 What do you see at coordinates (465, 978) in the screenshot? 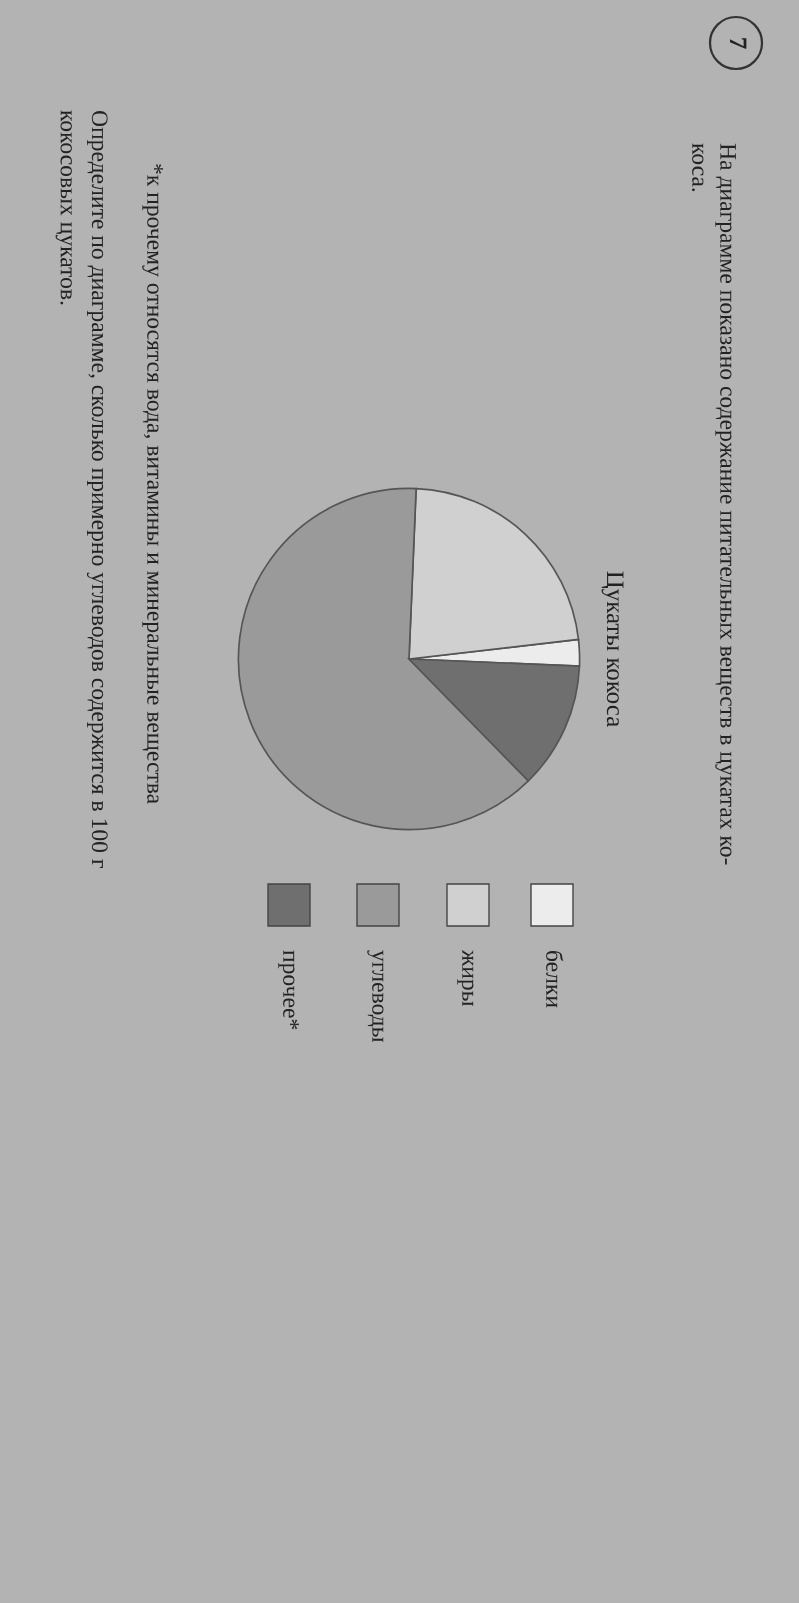
I see `legend-label: жиры` at bounding box center [465, 978].